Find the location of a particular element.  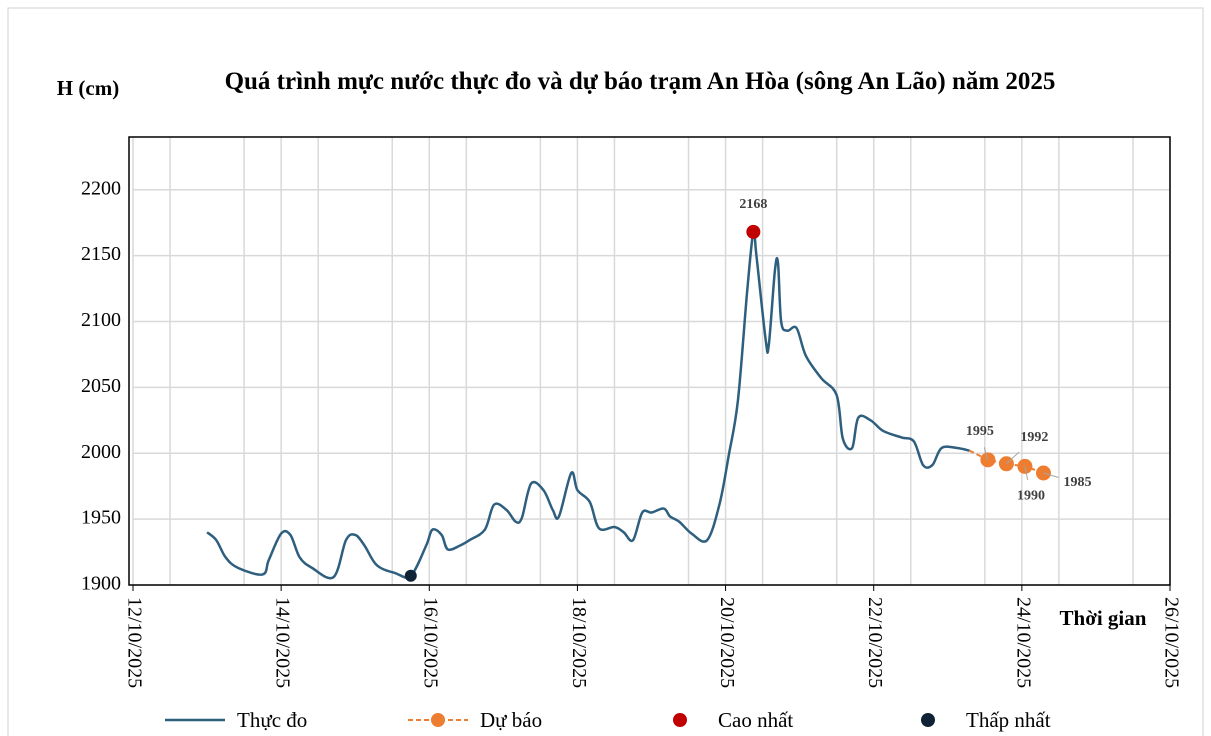

legend-label: Dự báo is located at coordinates (511, 720).